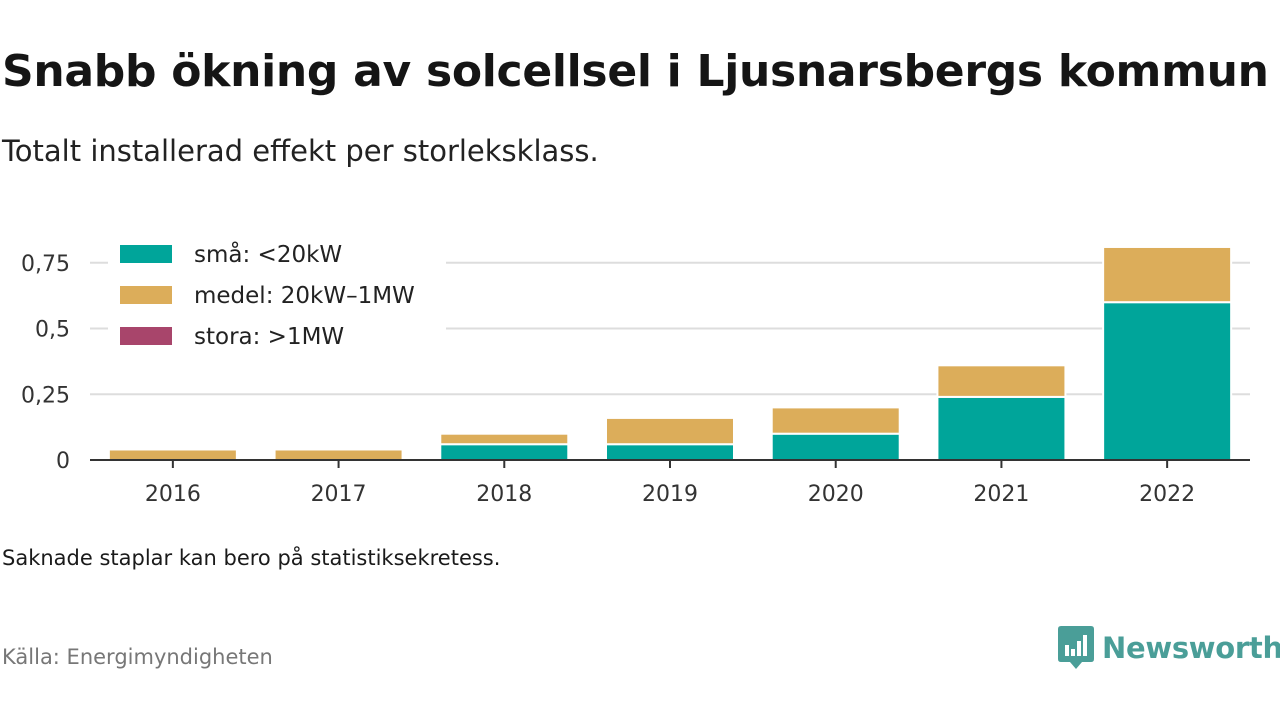  I want to click on x-tick-label: 2020, so click(836, 494).